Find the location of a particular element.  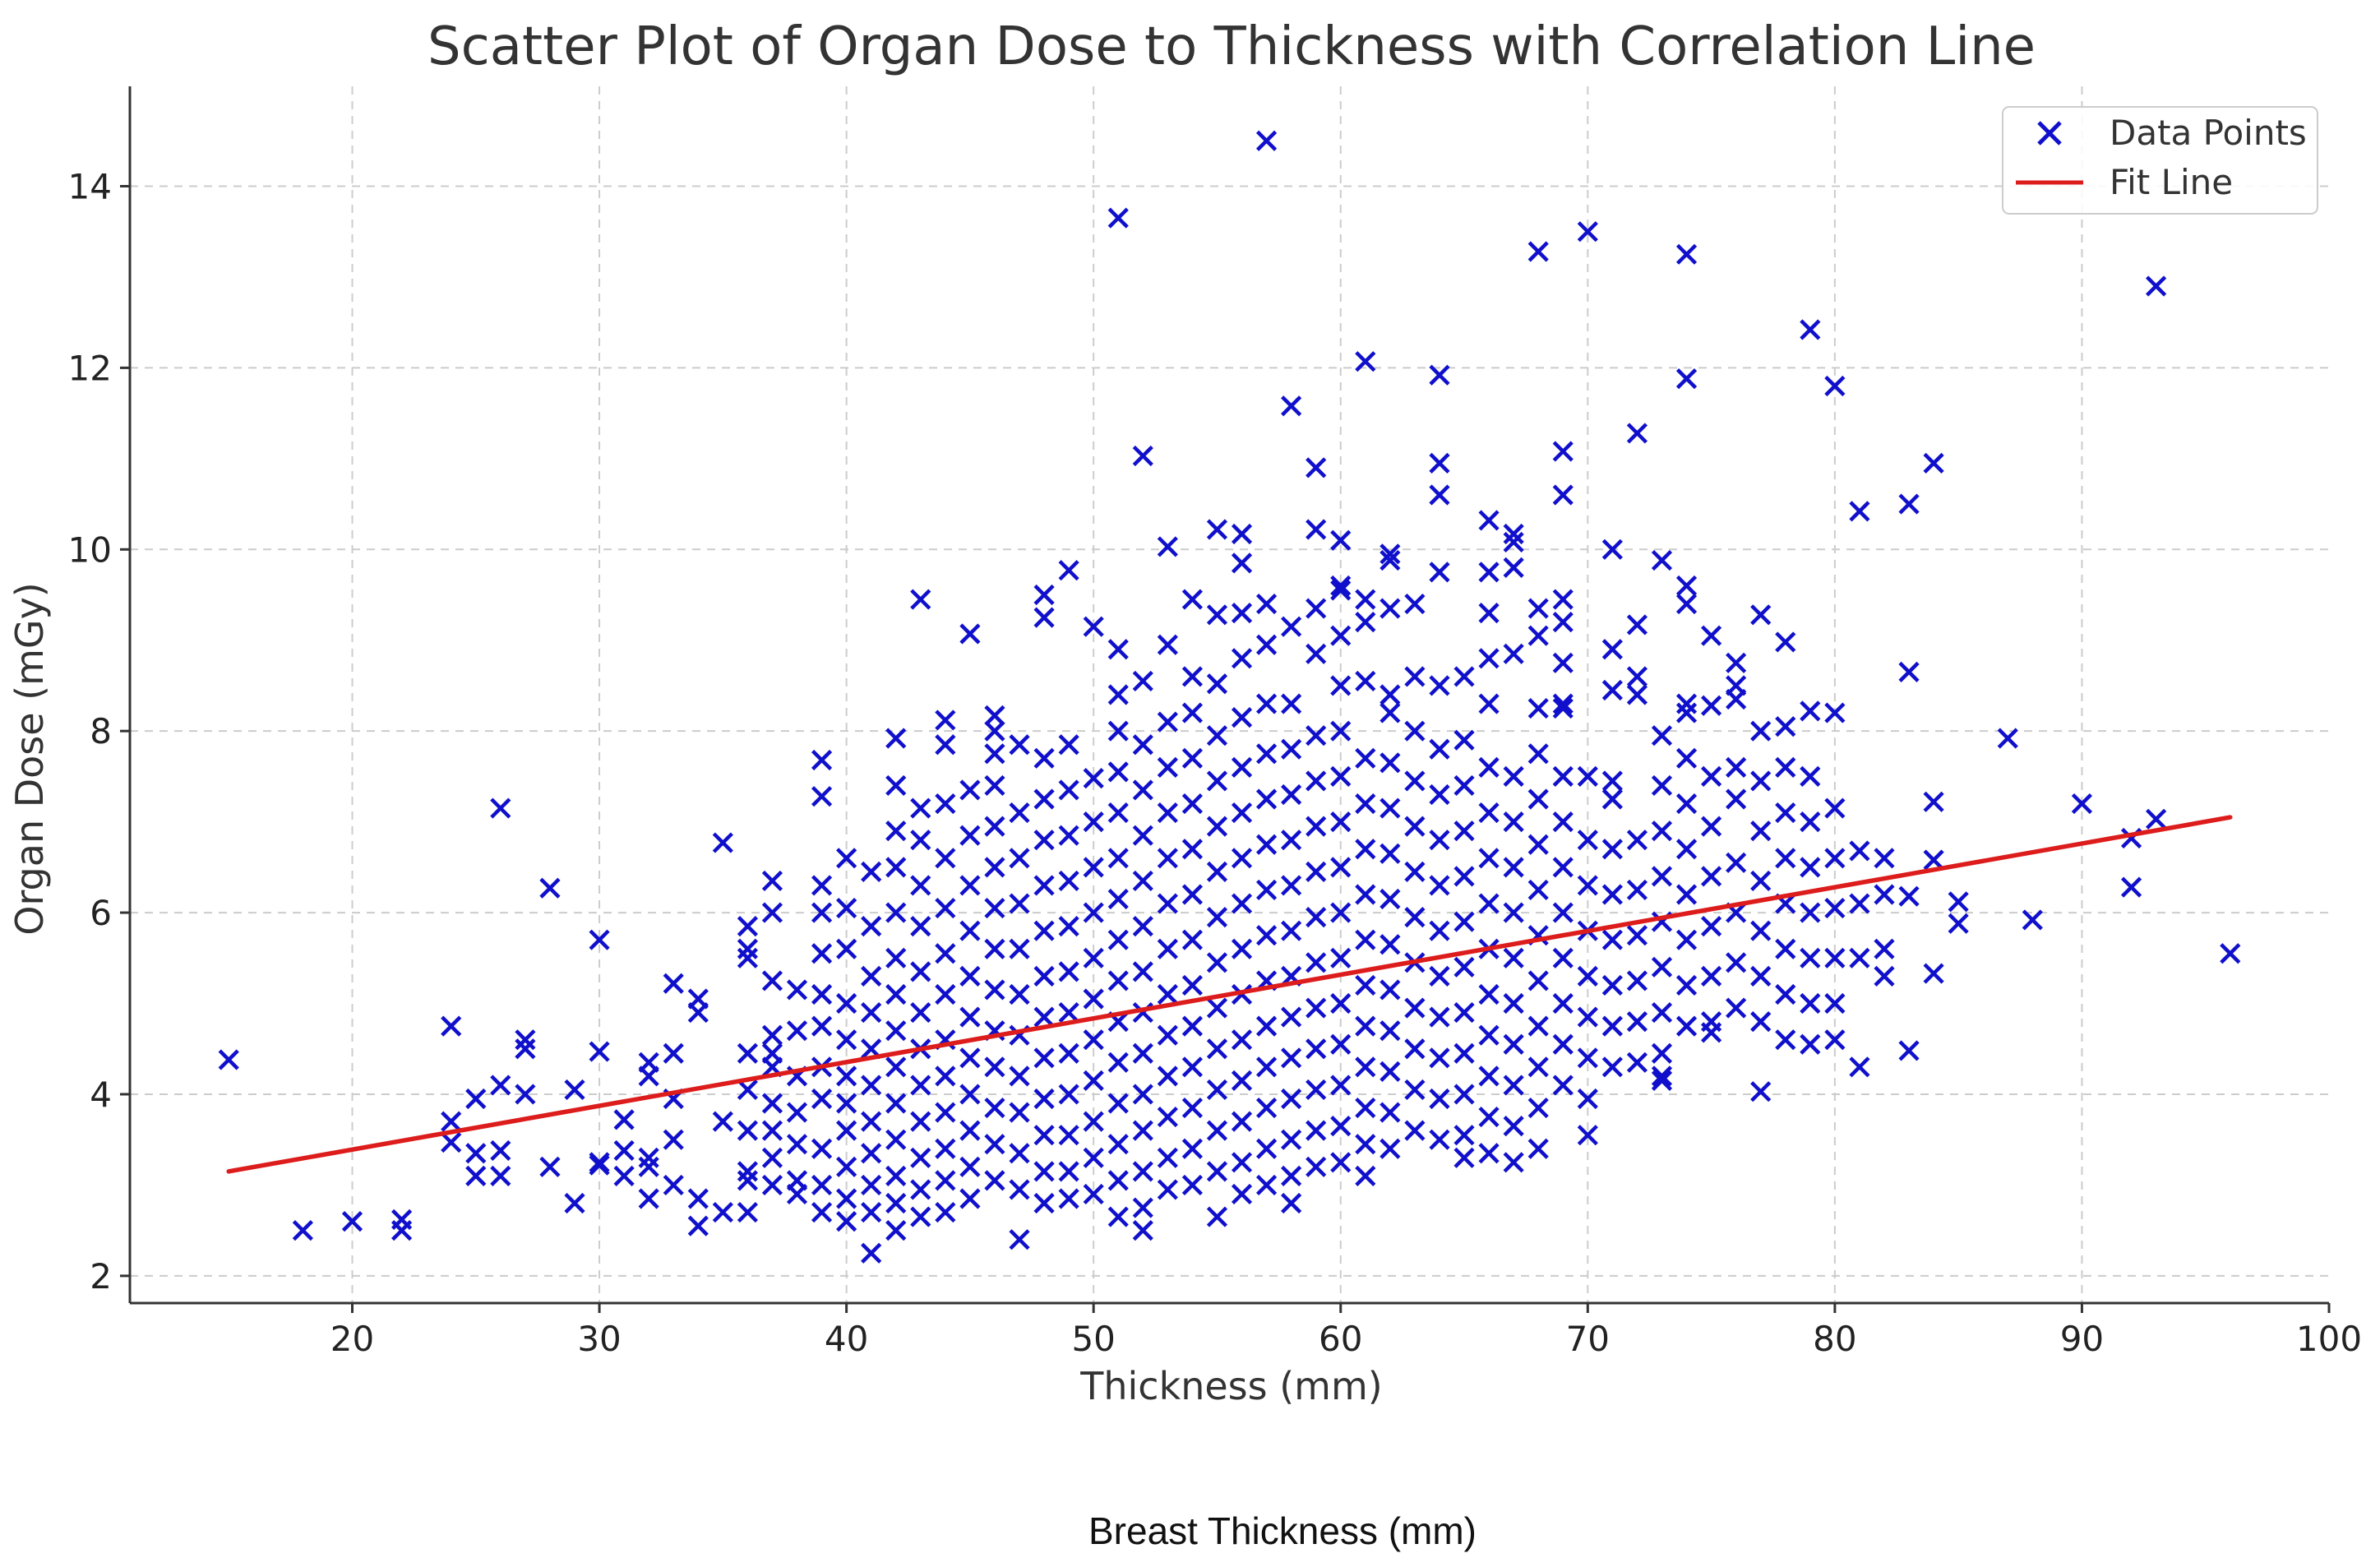

x-tick-label: 50 is located at coordinates (1093, 1339).